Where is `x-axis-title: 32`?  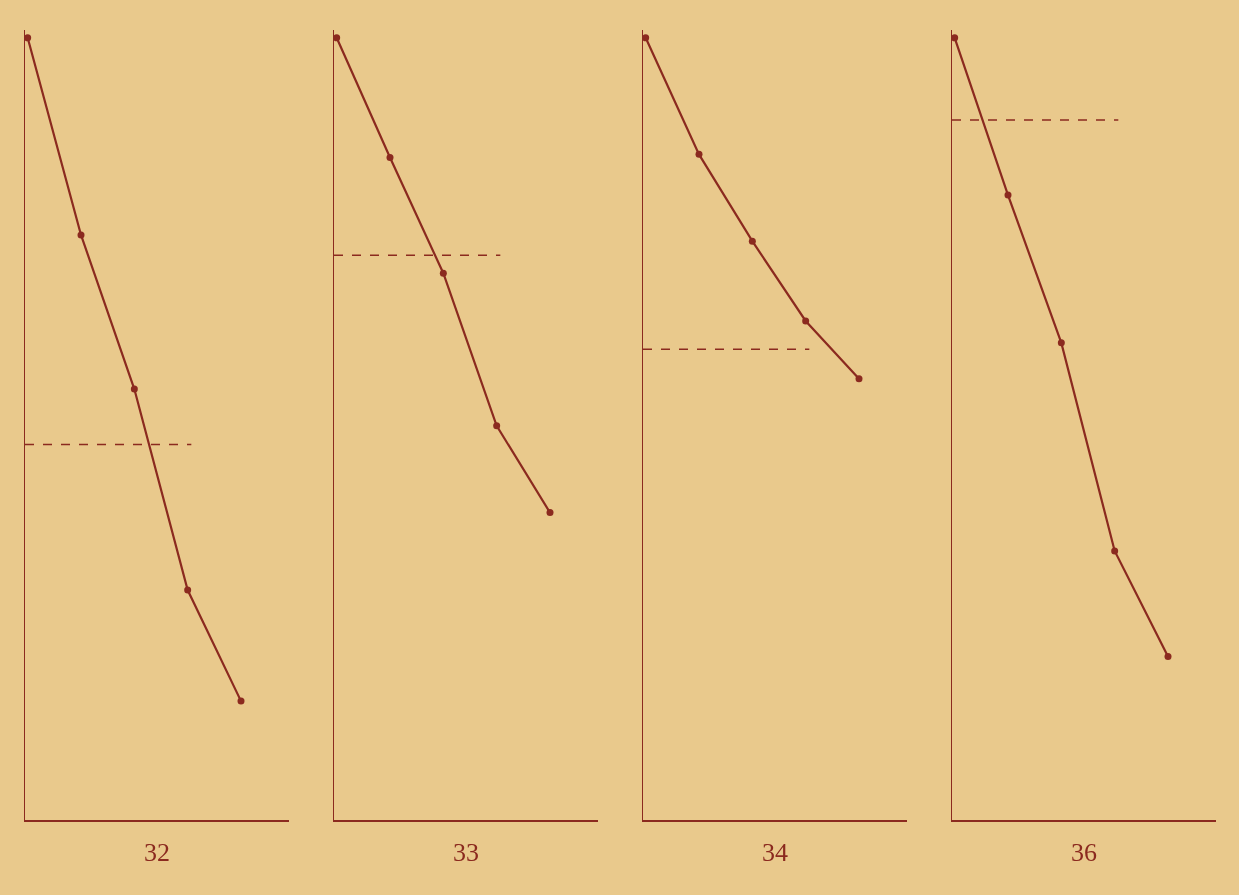 x-axis-title: 32 is located at coordinates (157, 853).